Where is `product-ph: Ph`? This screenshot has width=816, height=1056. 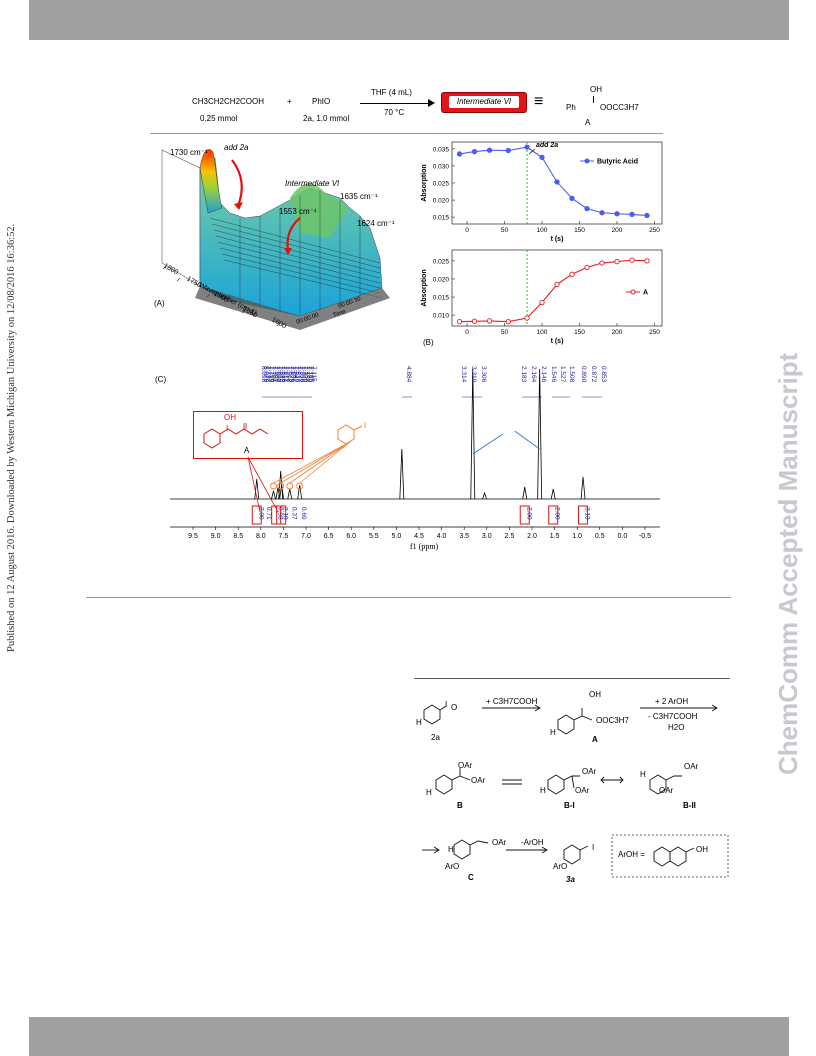
product-ph: Ph is located at coordinates (571, 107).